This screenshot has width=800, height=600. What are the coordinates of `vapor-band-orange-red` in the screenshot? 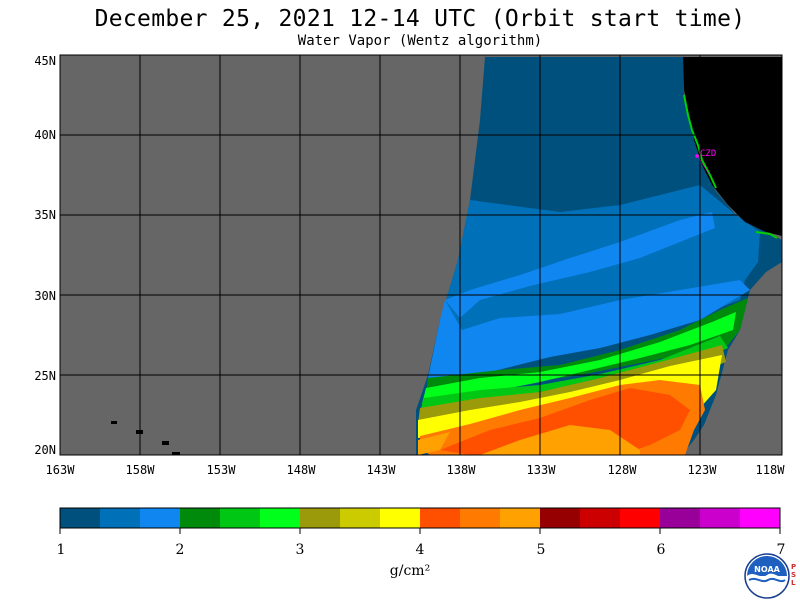 It's located at (565, 421).